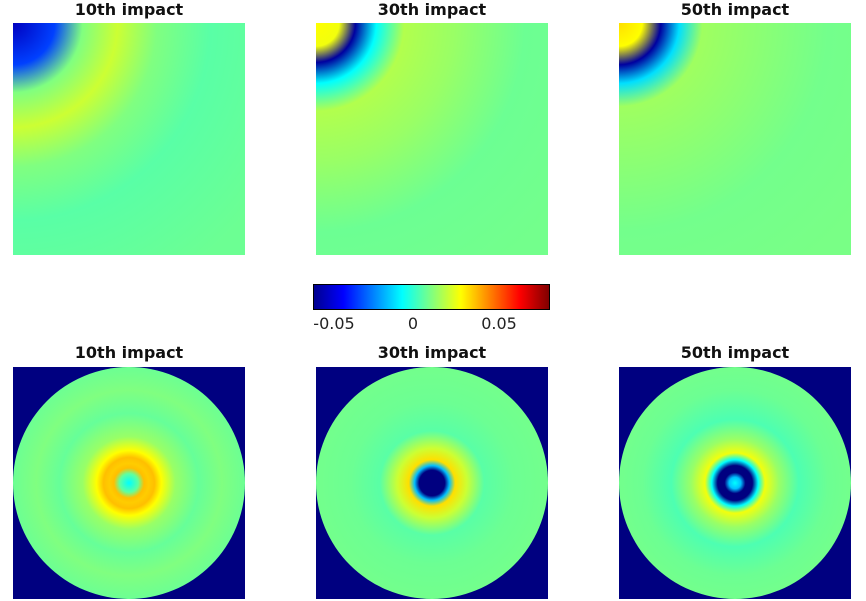 The image size is (866, 601). I want to click on heatmap-top-50th, so click(735, 139).